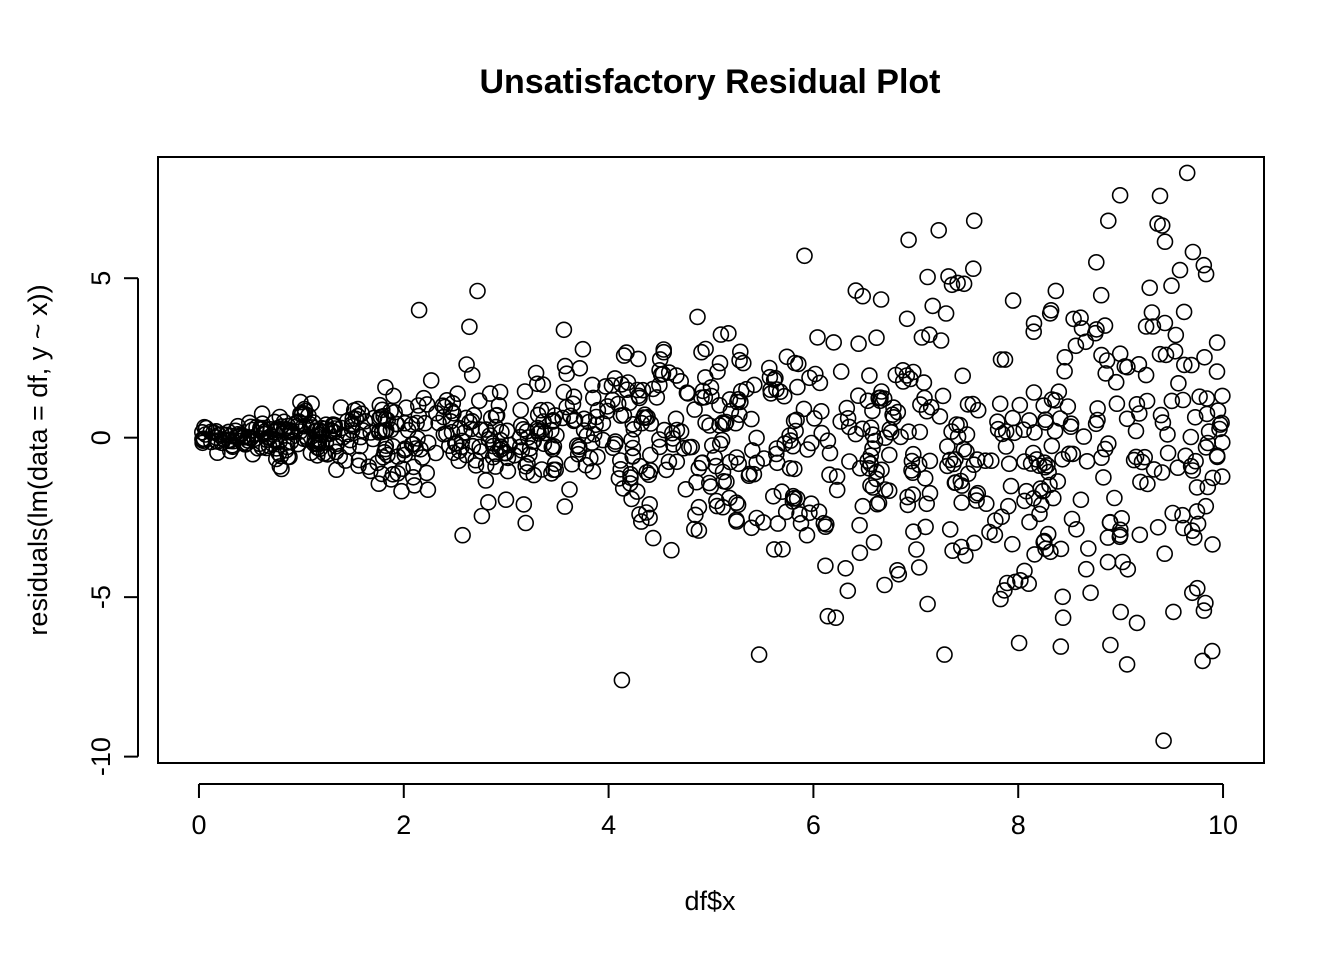  I want to click on x-tick-label: 6, so click(813, 825).